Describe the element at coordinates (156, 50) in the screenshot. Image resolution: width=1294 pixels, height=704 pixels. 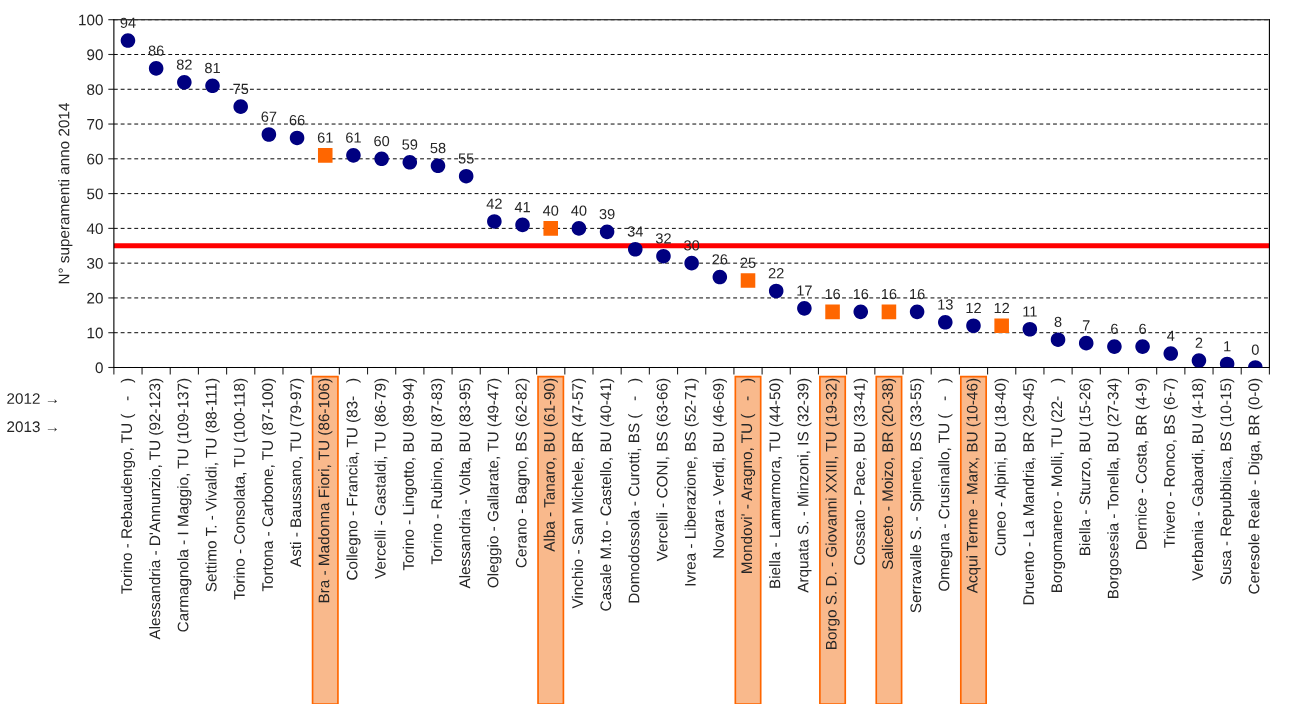
I see `data-label: 86` at that location.